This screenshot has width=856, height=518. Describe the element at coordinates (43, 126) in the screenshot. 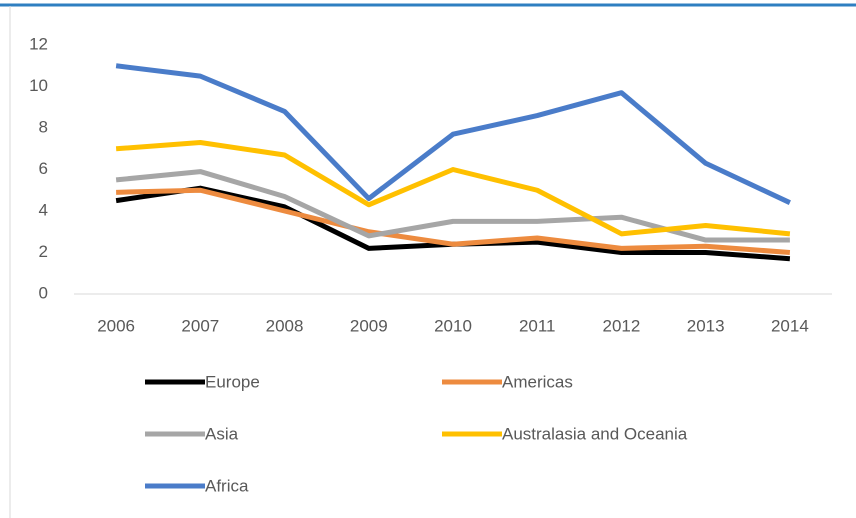

I see `y-tick-label: 8` at that location.